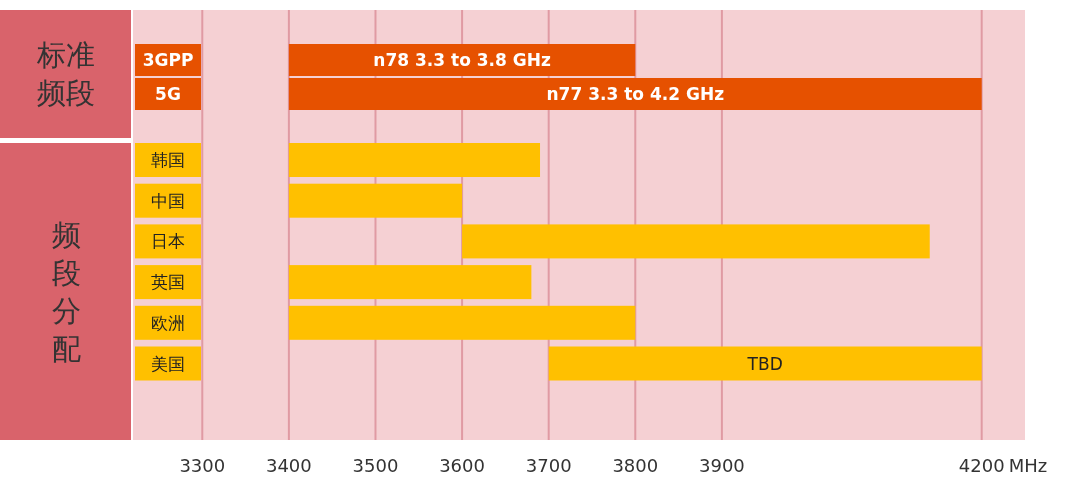 The height and width of the screenshot is (483, 1080). I want to click on x-tick-label: 3400, so click(288, 465).